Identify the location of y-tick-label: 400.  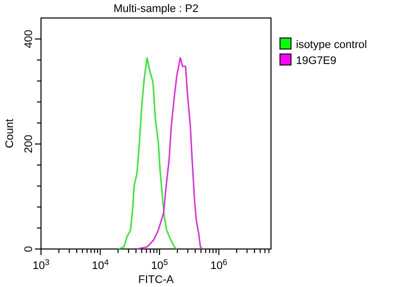
(29, 39).